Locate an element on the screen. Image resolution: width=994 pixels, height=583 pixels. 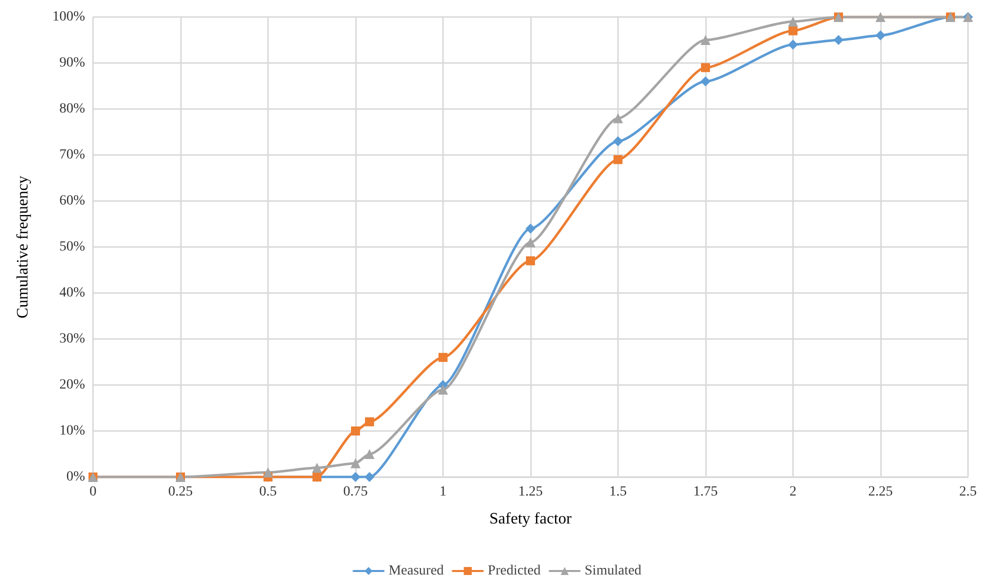
x-tick-label: 1.25 is located at coordinates (530, 492).